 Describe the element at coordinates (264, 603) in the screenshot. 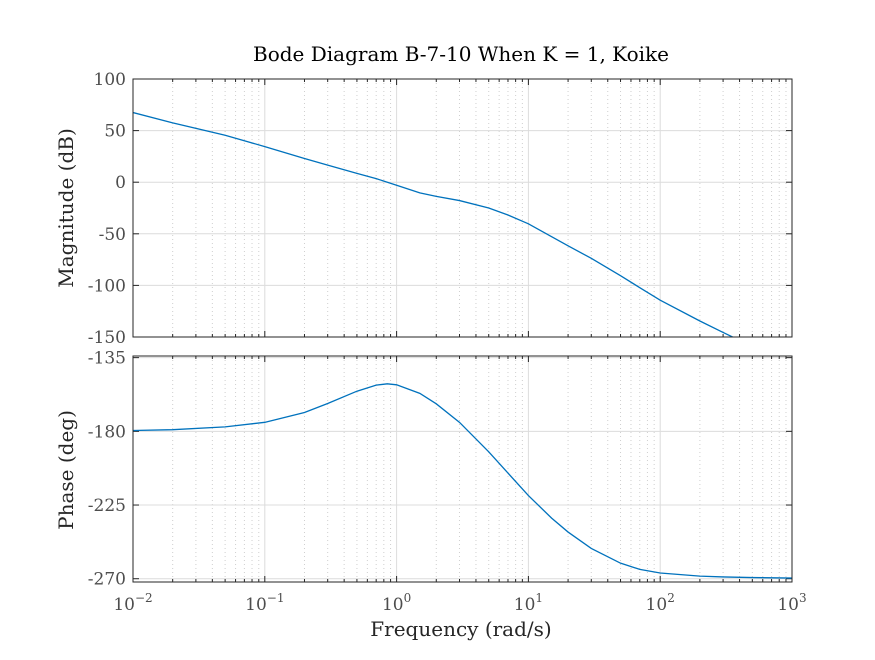

I see `x-tick-label: 10⁻¹` at that location.